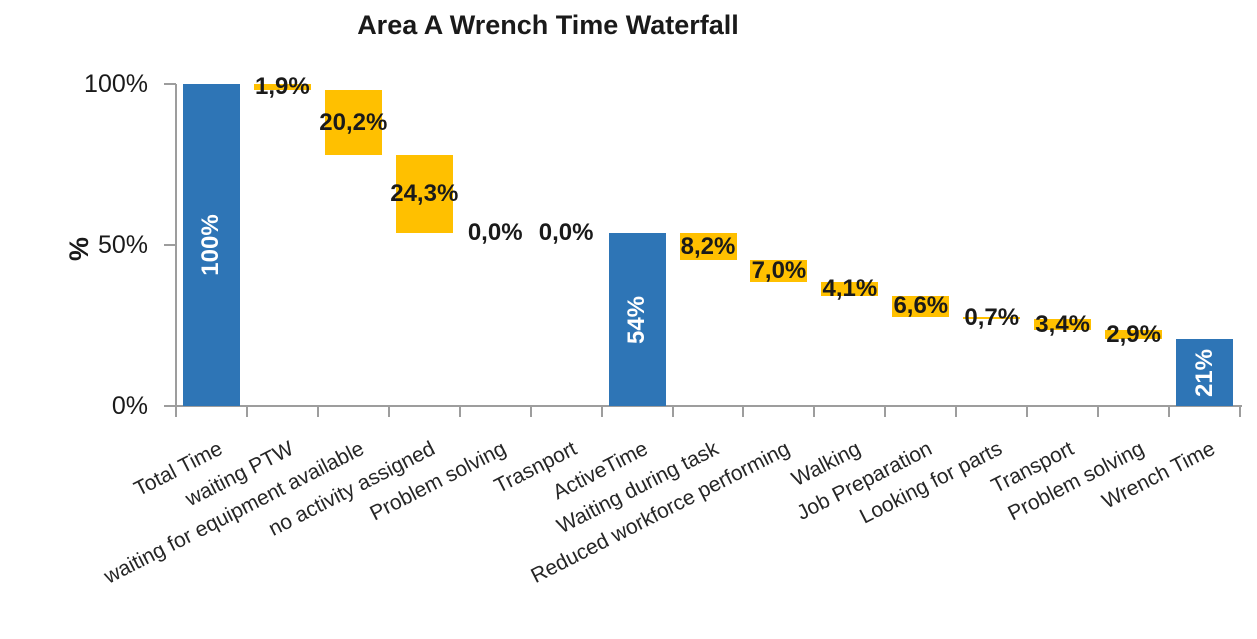 This screenshot has height=639, width=1257. Describe the element at coordinates (122, 245) in the screenshot. I see `y-axis-tick-label: 50%` at that location.